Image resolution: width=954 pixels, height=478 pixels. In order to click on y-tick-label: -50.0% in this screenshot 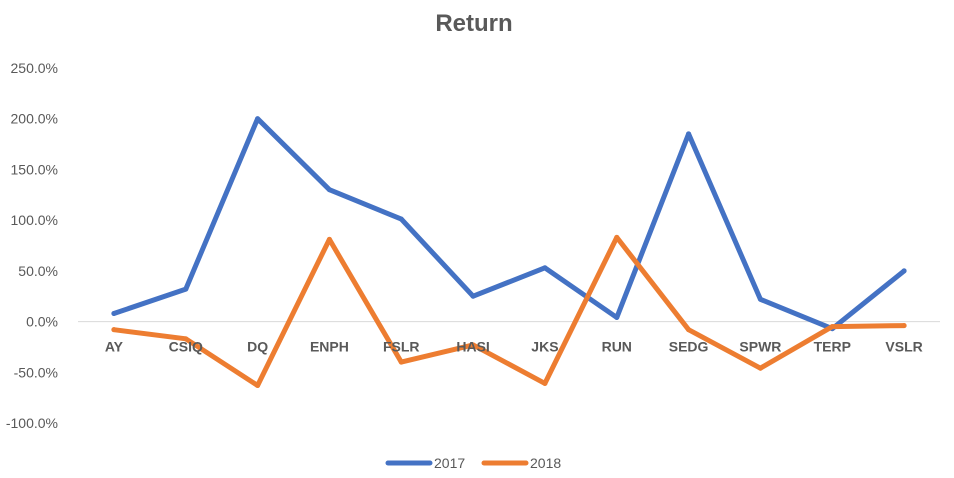, I will do `click(36, 372)`.